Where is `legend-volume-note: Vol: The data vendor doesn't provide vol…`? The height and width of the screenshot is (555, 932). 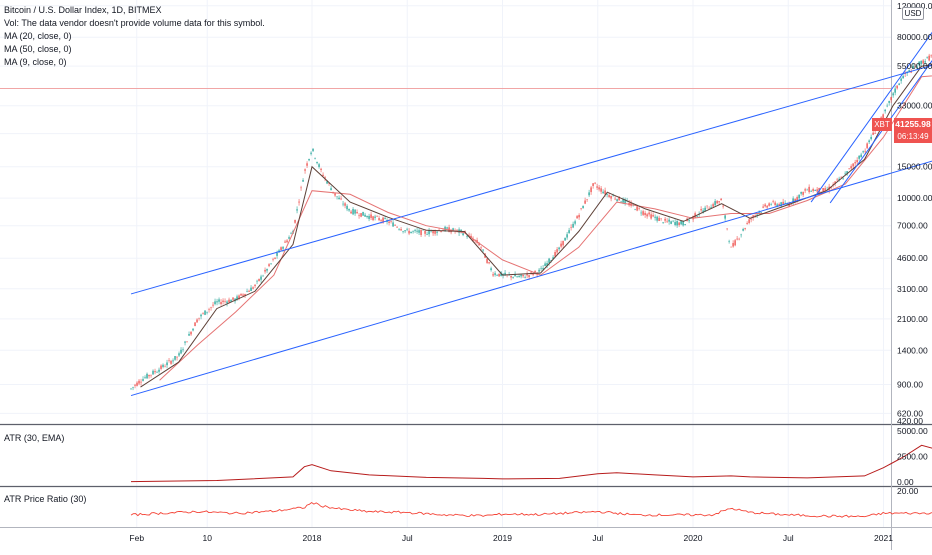
legend-volume-note: Vol: The data vendor doesn't provide vol… is located at coordinates (134, 23).